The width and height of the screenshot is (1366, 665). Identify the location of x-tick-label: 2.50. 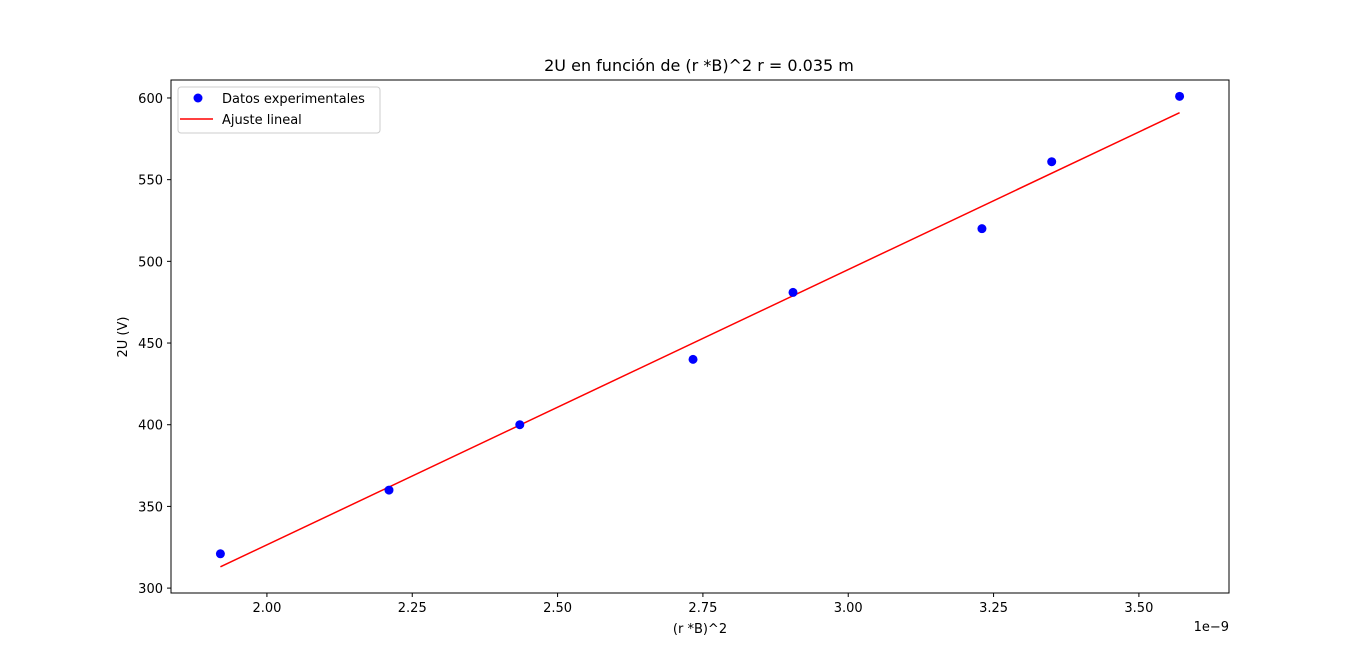
(557, 608).